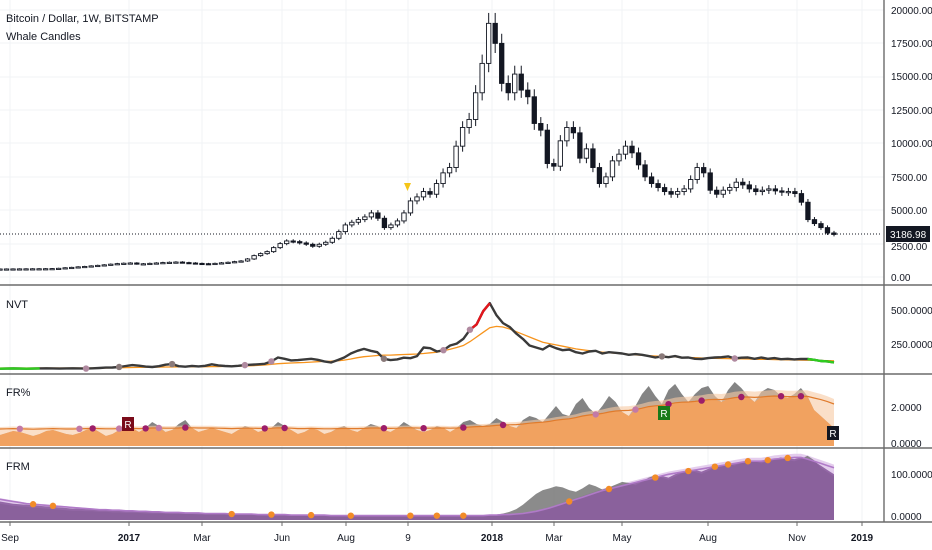  Describe the element at coordinates (43, 37) in the screenshot. I see `indicator-name: Whale Candles` at that location.